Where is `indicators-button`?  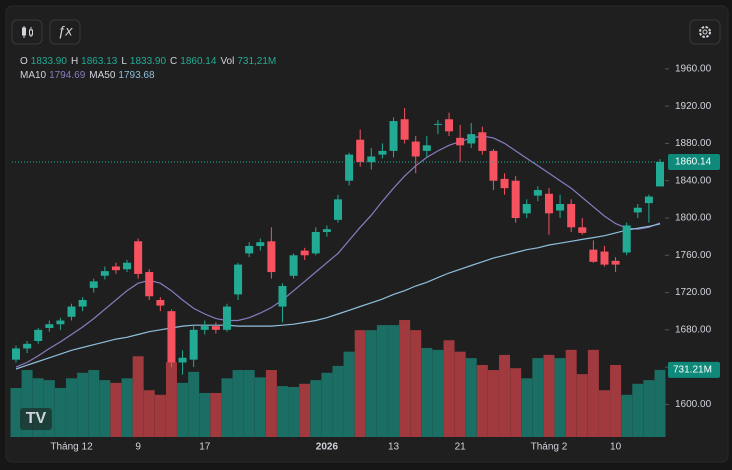 indicators-button is located at coordinates (65, 32).